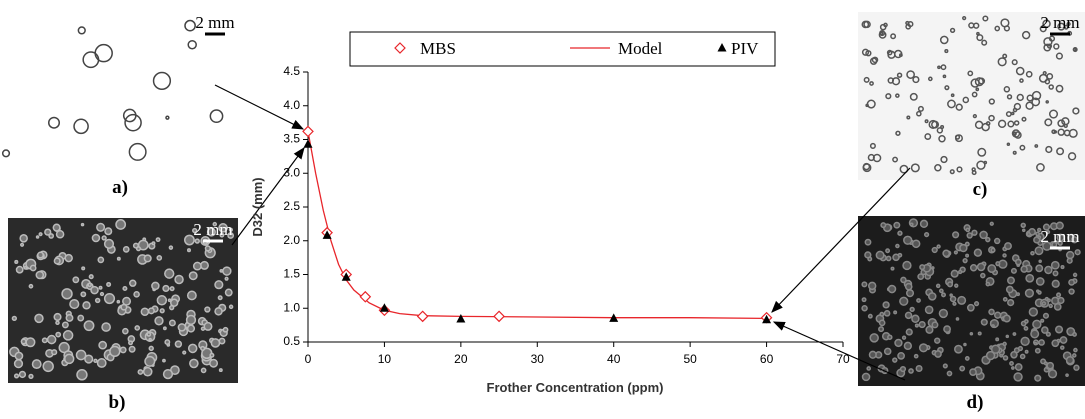 The height and width of the screenshot is (419, 1085). I want to click on y-tick-label: 3.0, so click(291, 172).